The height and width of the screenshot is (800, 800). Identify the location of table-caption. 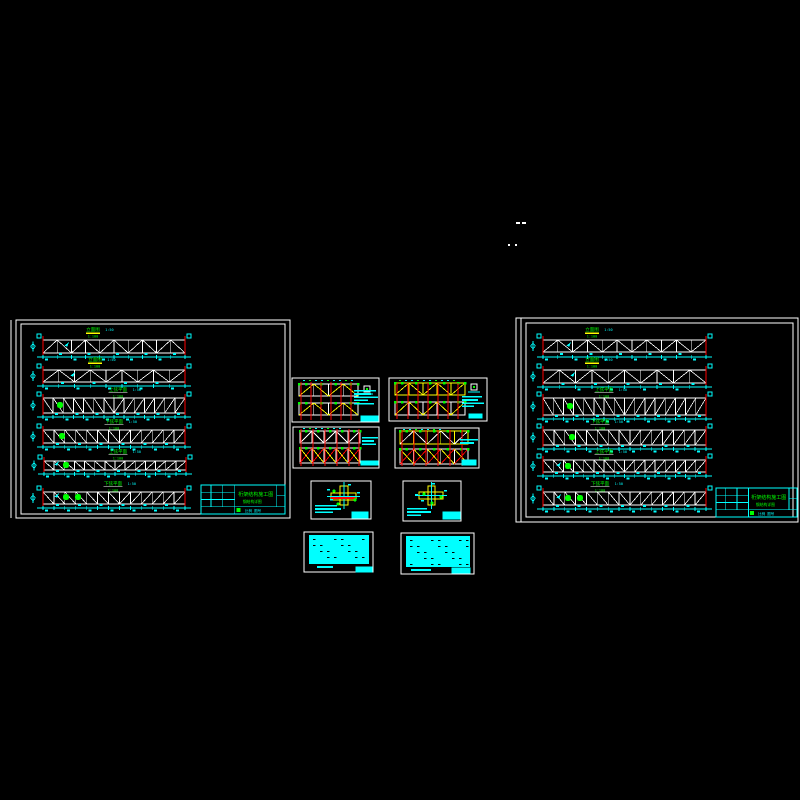
(325, 567).